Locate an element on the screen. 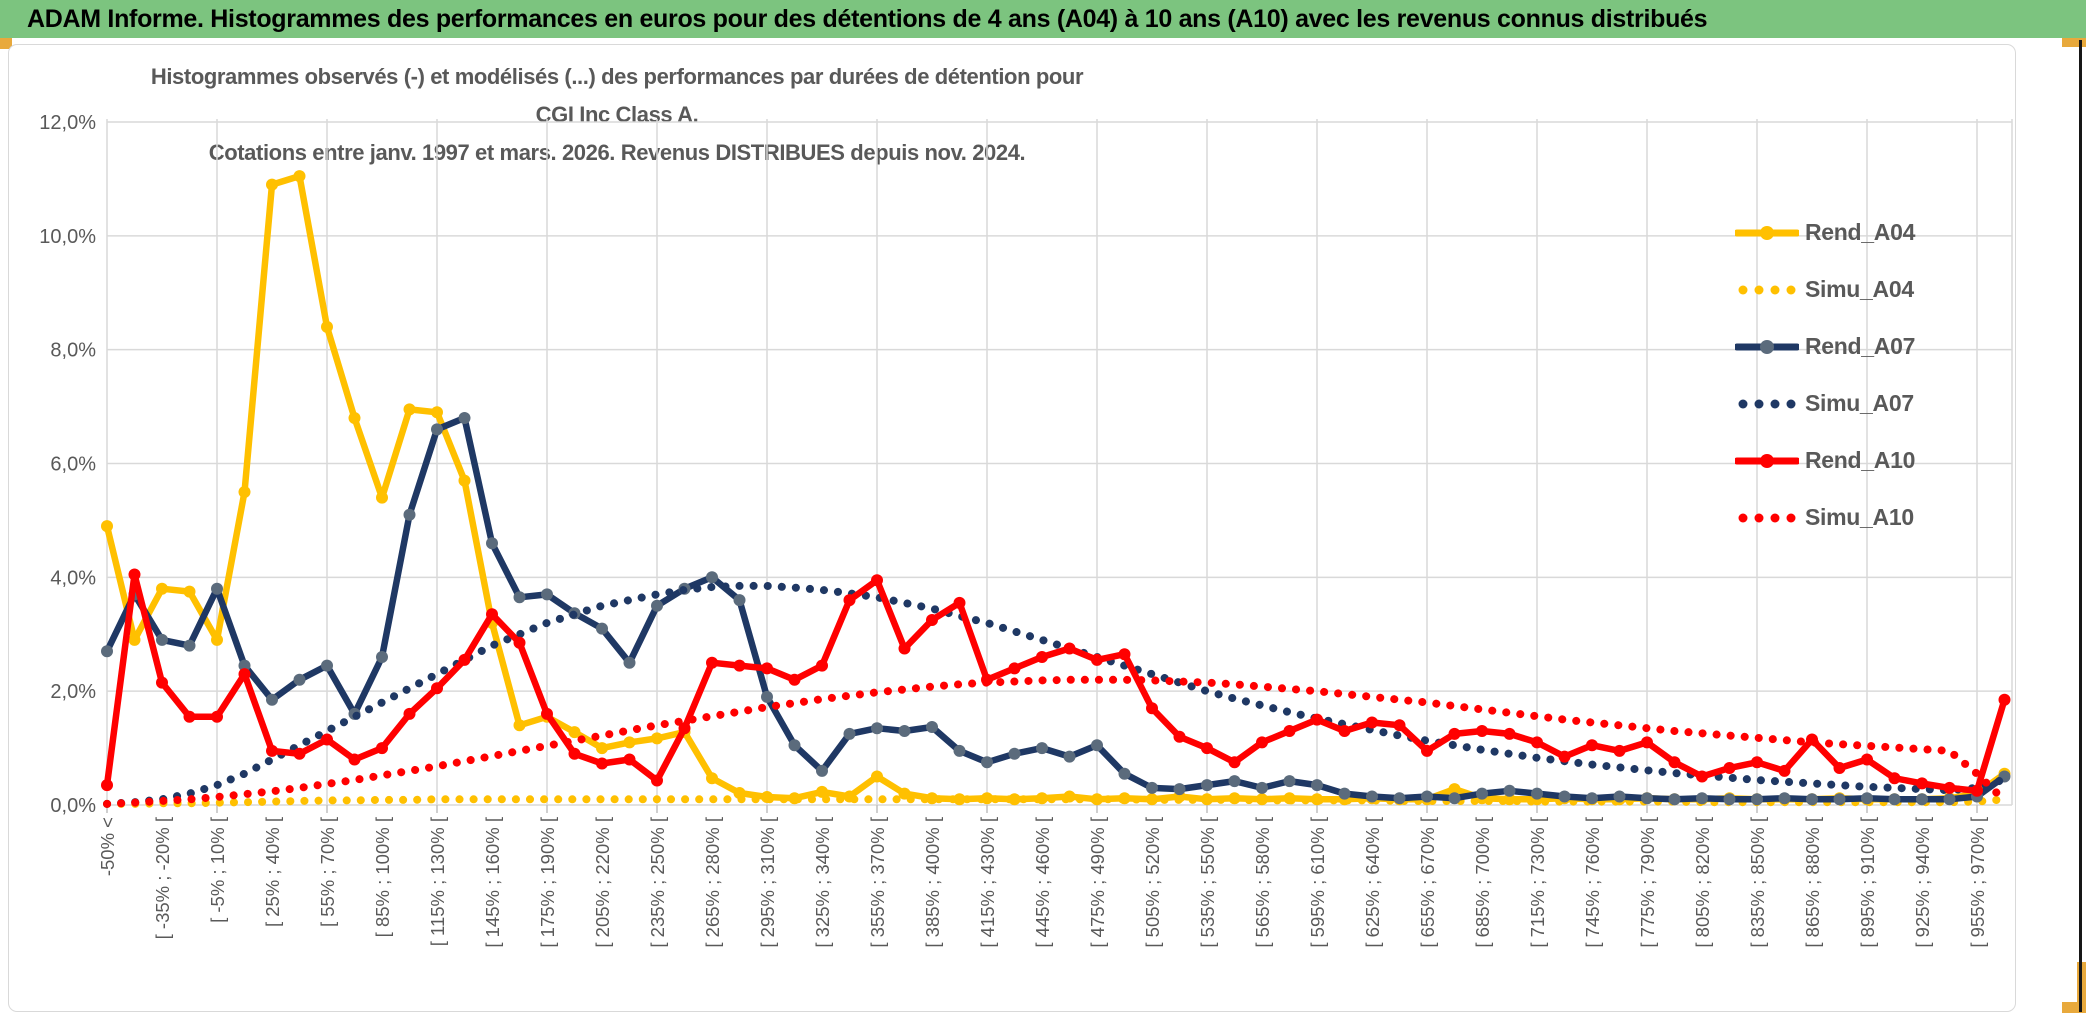  legend-item-Simu_A04: Simu_A04 is located at coordinates (1865, 289).